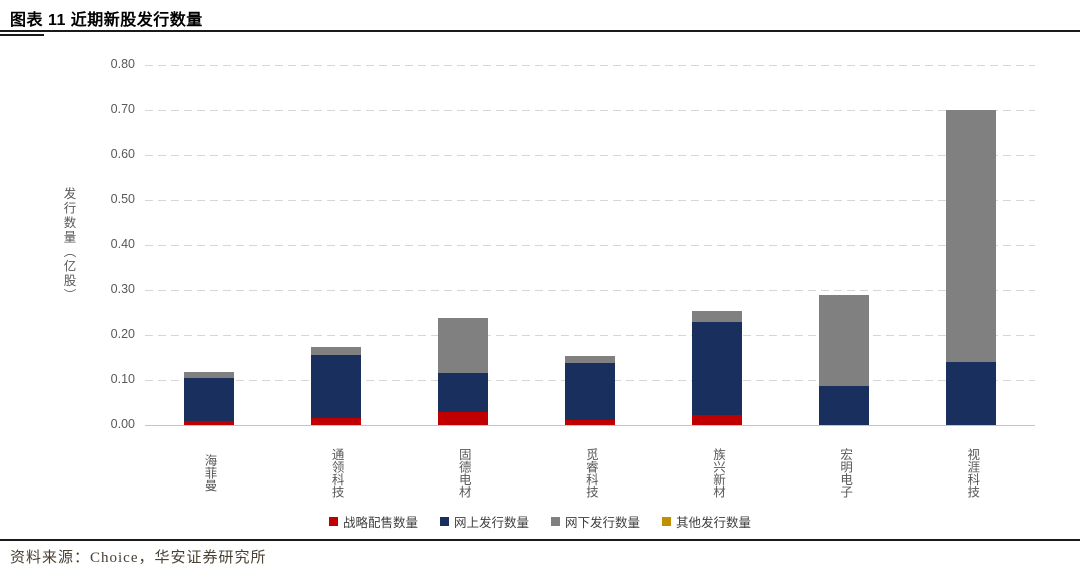 This screenshot has height=570, width=1080. Describe the element at coordinates (122, 109) in the screenshot. I see `y-tick-label: 0.70` at that location.